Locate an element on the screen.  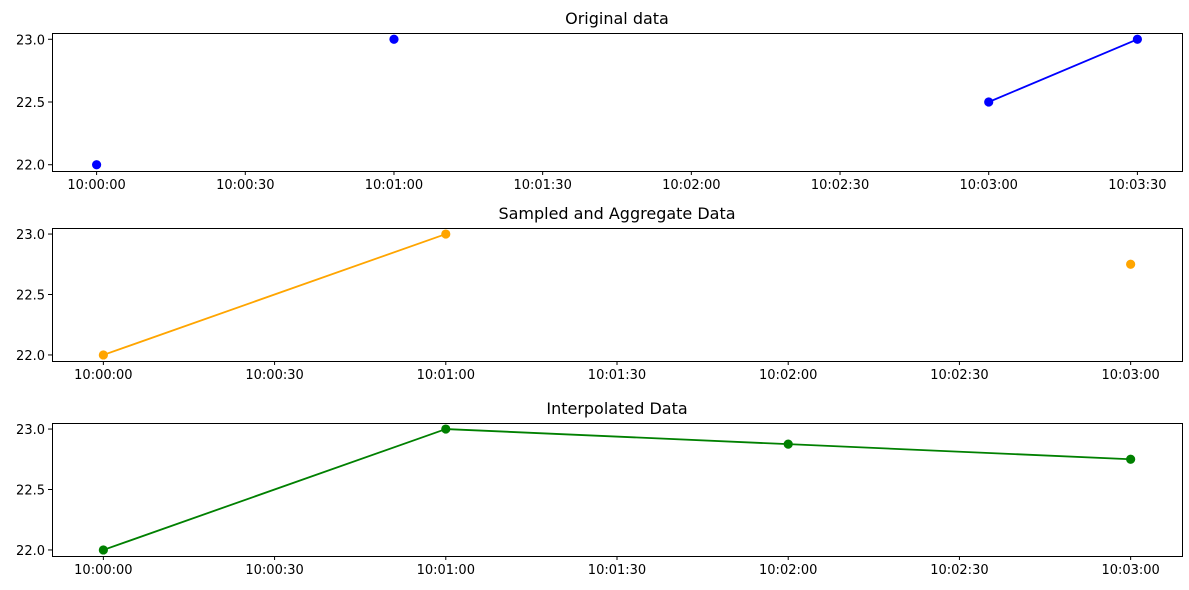
subplot-title: Sampled and Aggregate Data is located at coordinates (616, 213).